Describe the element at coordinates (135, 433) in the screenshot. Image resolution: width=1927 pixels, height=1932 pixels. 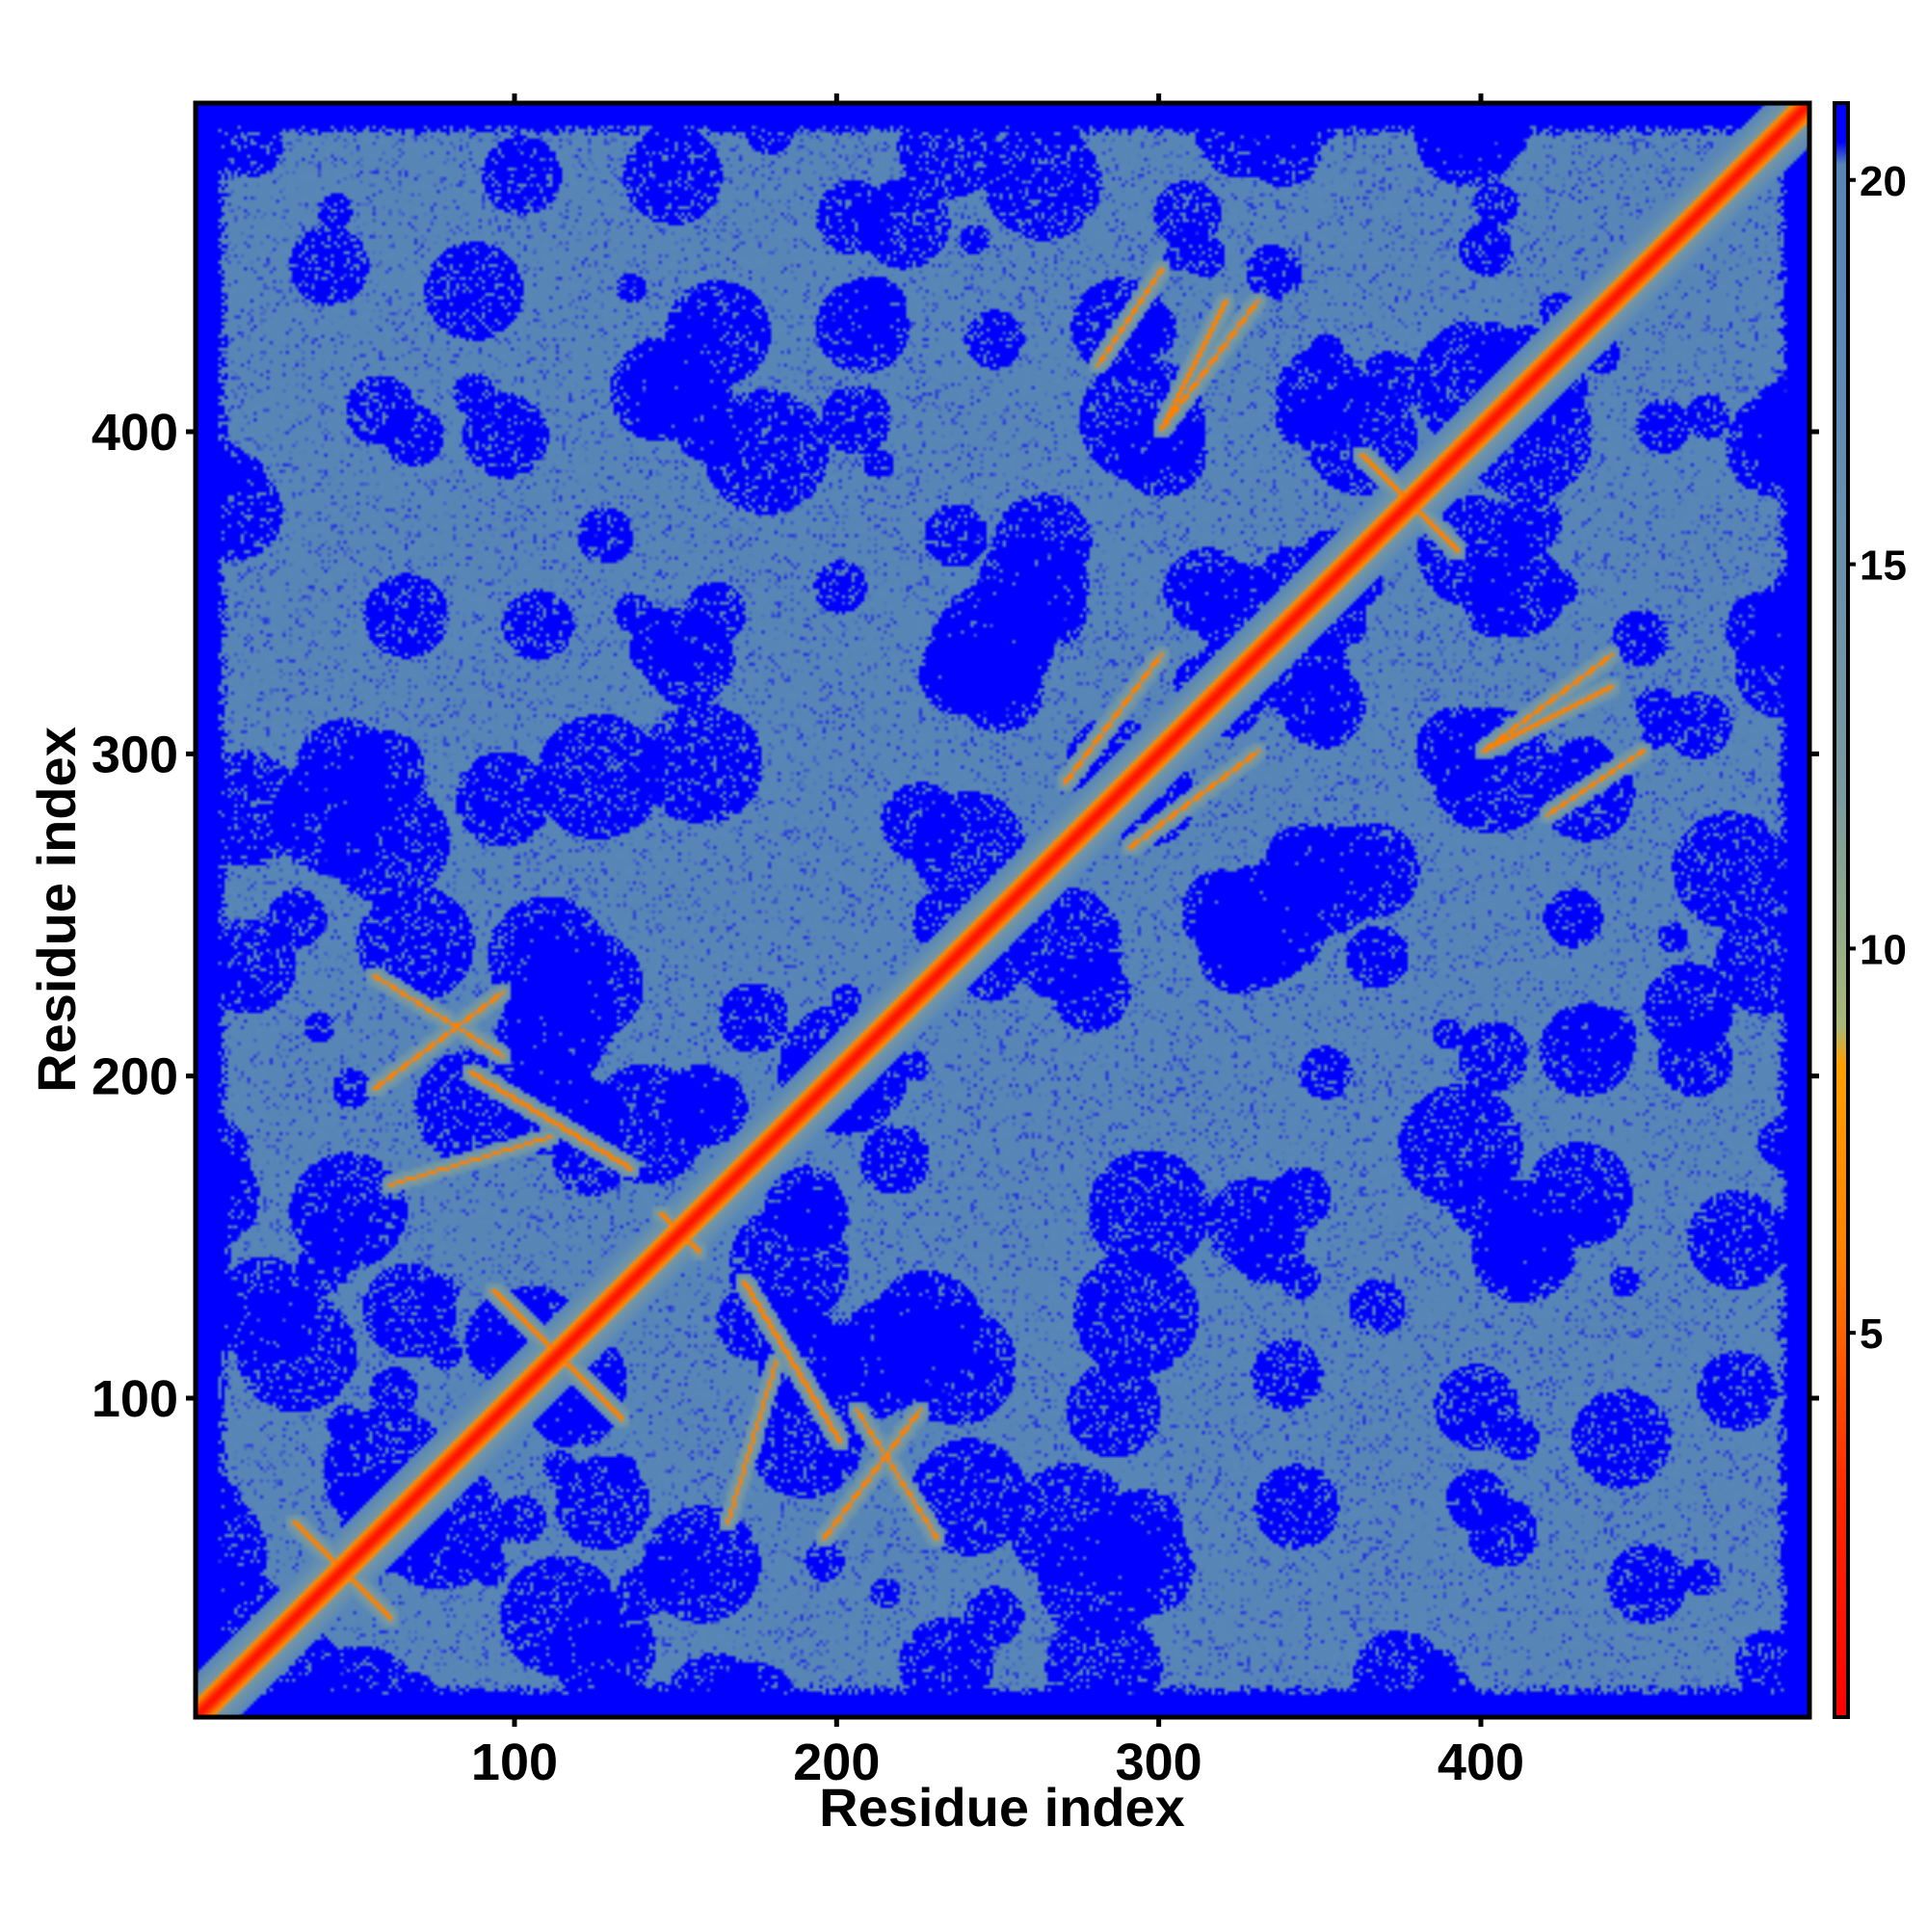
I see `y-tick-label: 400` at that location.